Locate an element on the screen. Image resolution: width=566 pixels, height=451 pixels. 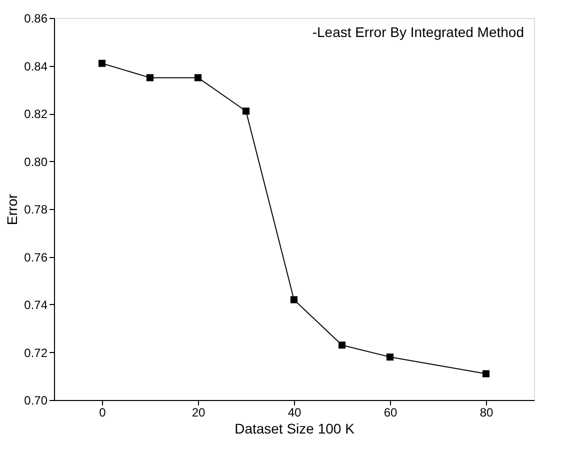
y-tick-label: 0.82 is located at coordinates (36, 114).